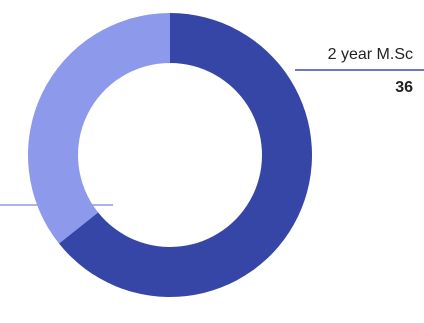 This screenshot has height=323, width=424. What do you see at coordinates (370, 54) in the screenshot?
I see `slice-label: 2 year M.Sc` at bounding box center [370, 54].